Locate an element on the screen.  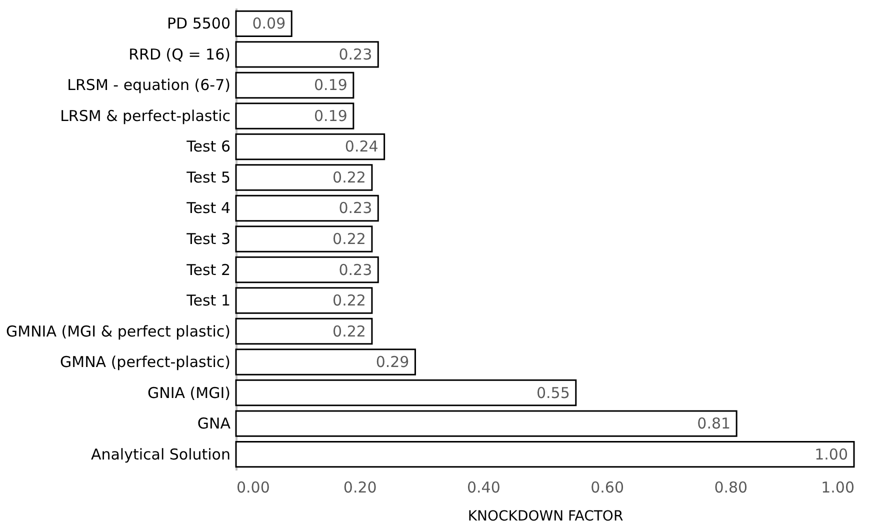
data-label: 0.09 is located at coordinates (269, 23).